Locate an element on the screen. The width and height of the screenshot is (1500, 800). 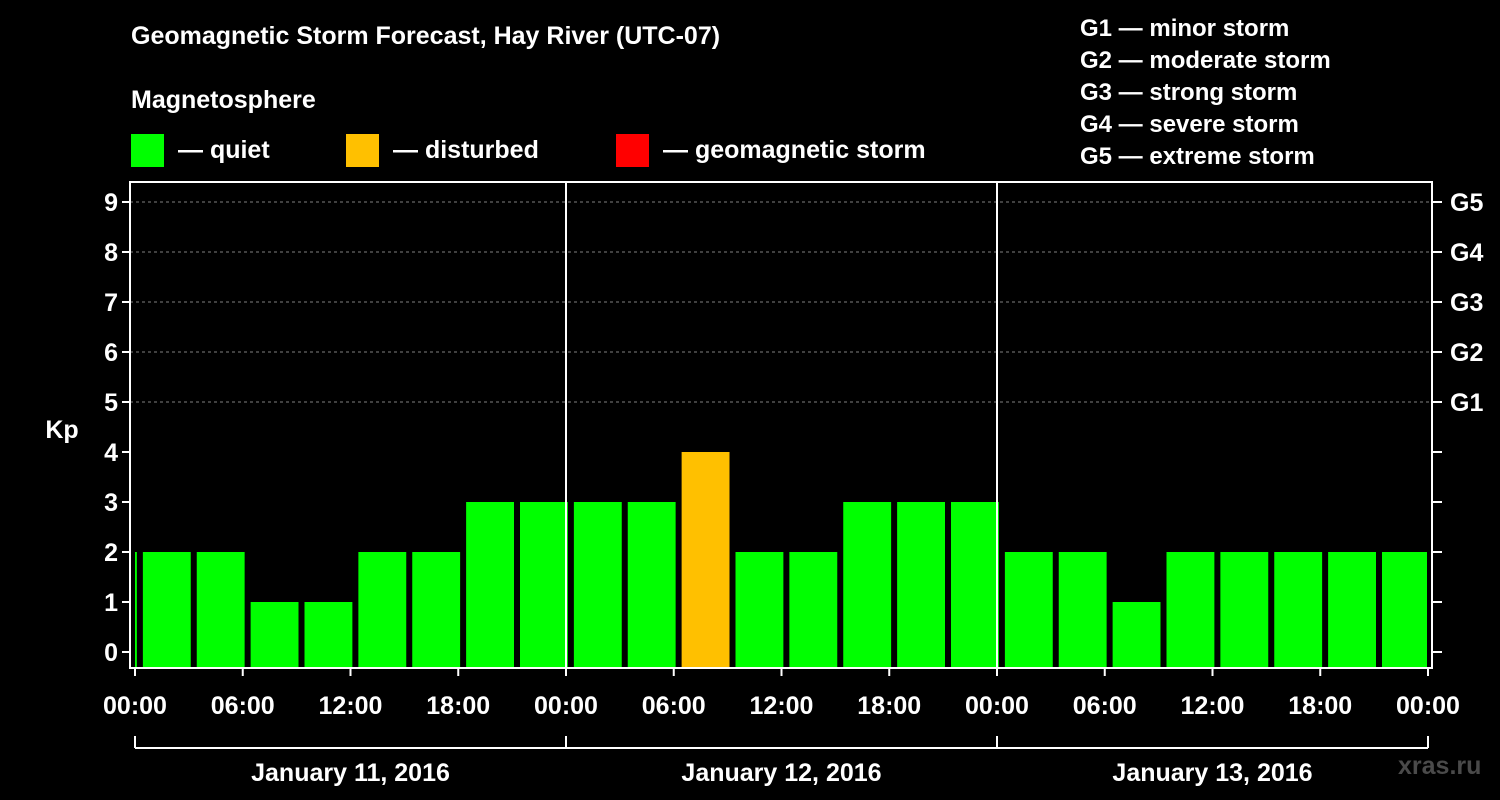
legend-label-disturbed: — disturbed is located at coordinates (466, 149).